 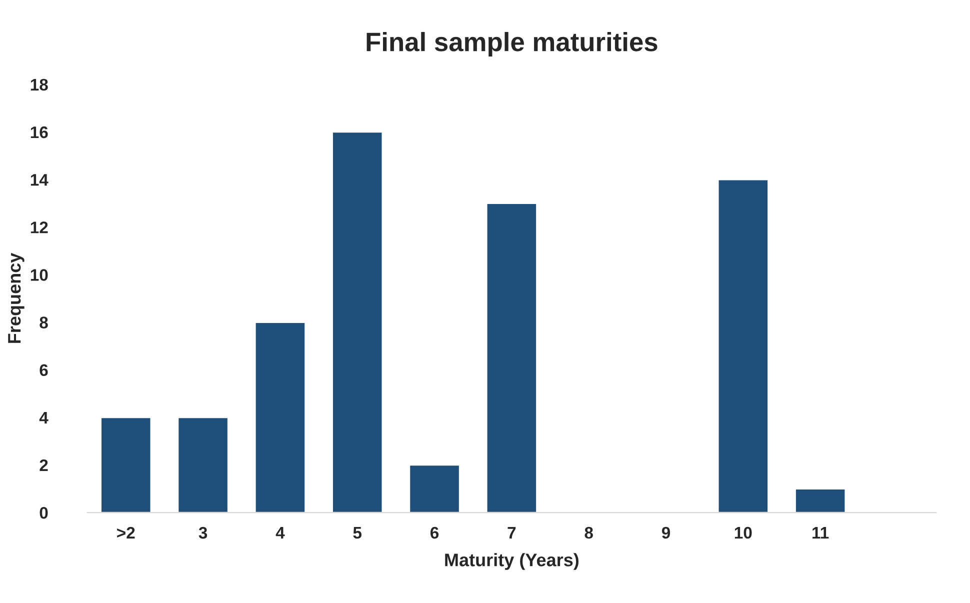 What do you see at coordinates (126, 532) in the screenshot?
I see `x-tick-label: >2` at bounding box center [126, 532].